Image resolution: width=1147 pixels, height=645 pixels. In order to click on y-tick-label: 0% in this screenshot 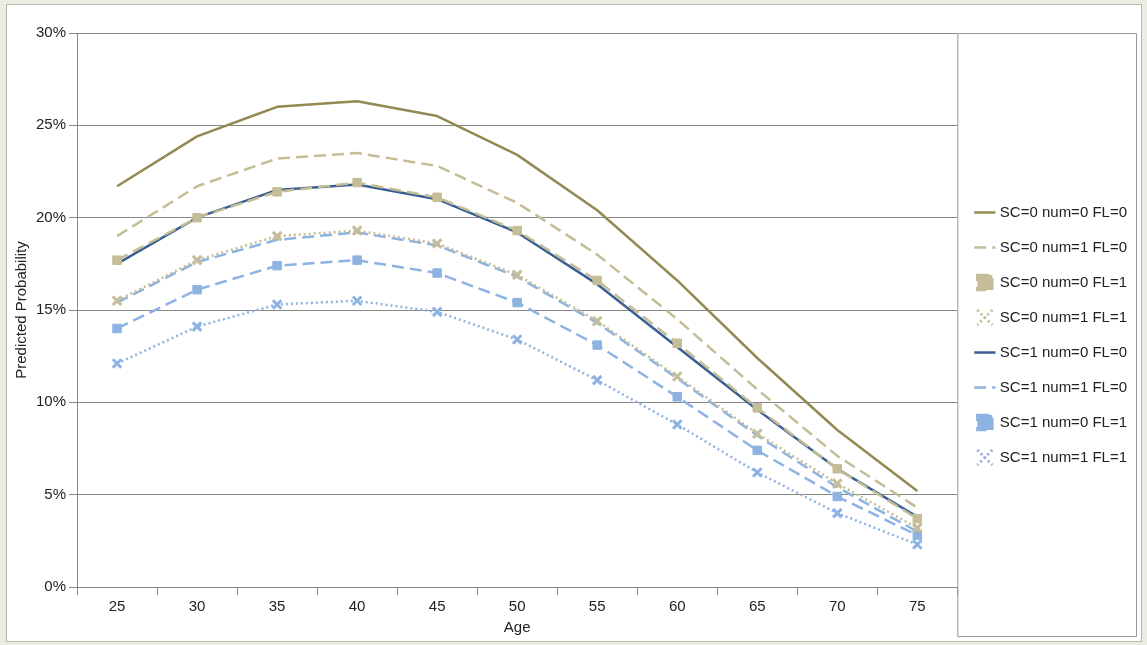, I will do `click(55, 586)`.